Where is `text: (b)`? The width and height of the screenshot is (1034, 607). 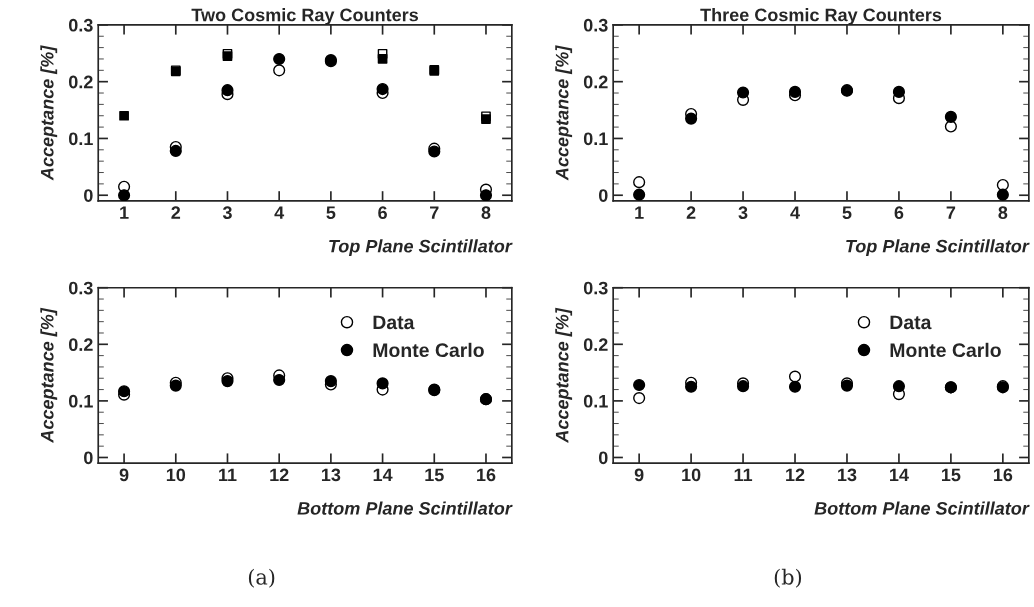
text: (b) is located at coordinates (788, 578).